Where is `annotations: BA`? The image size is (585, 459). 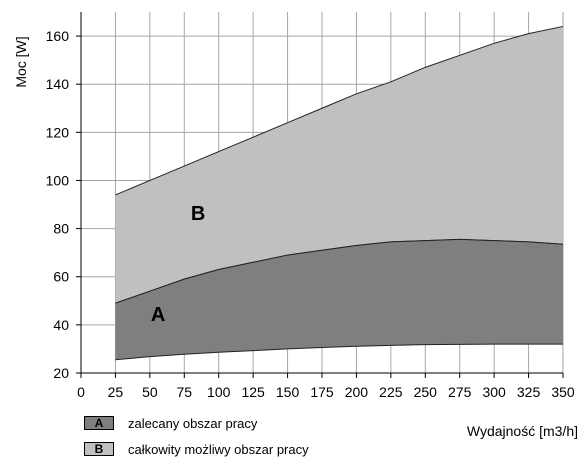
annotations: BA is located at coordinates (178, 264).